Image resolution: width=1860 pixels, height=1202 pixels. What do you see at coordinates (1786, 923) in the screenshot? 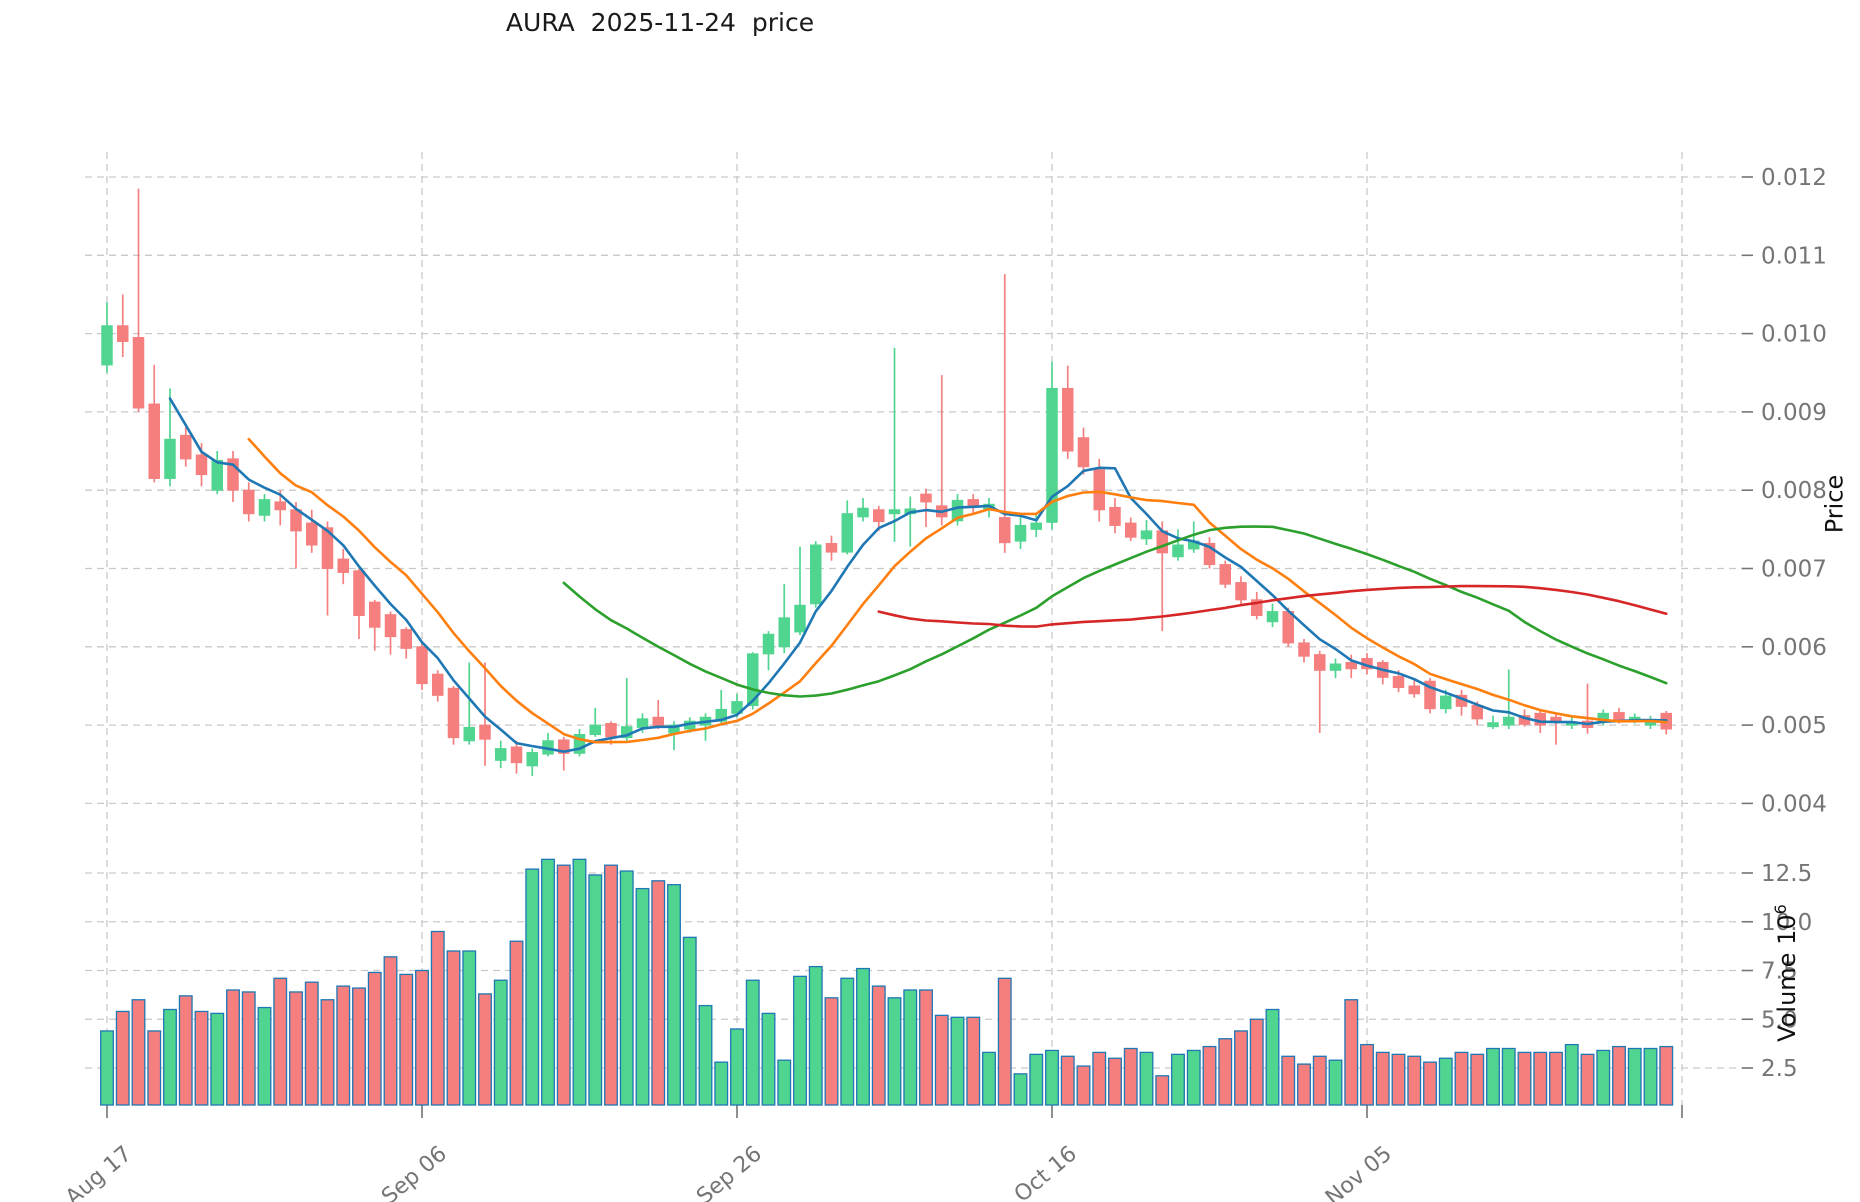
I see `volume-tick-label: 10.0` at bounding box center [1786, 923].